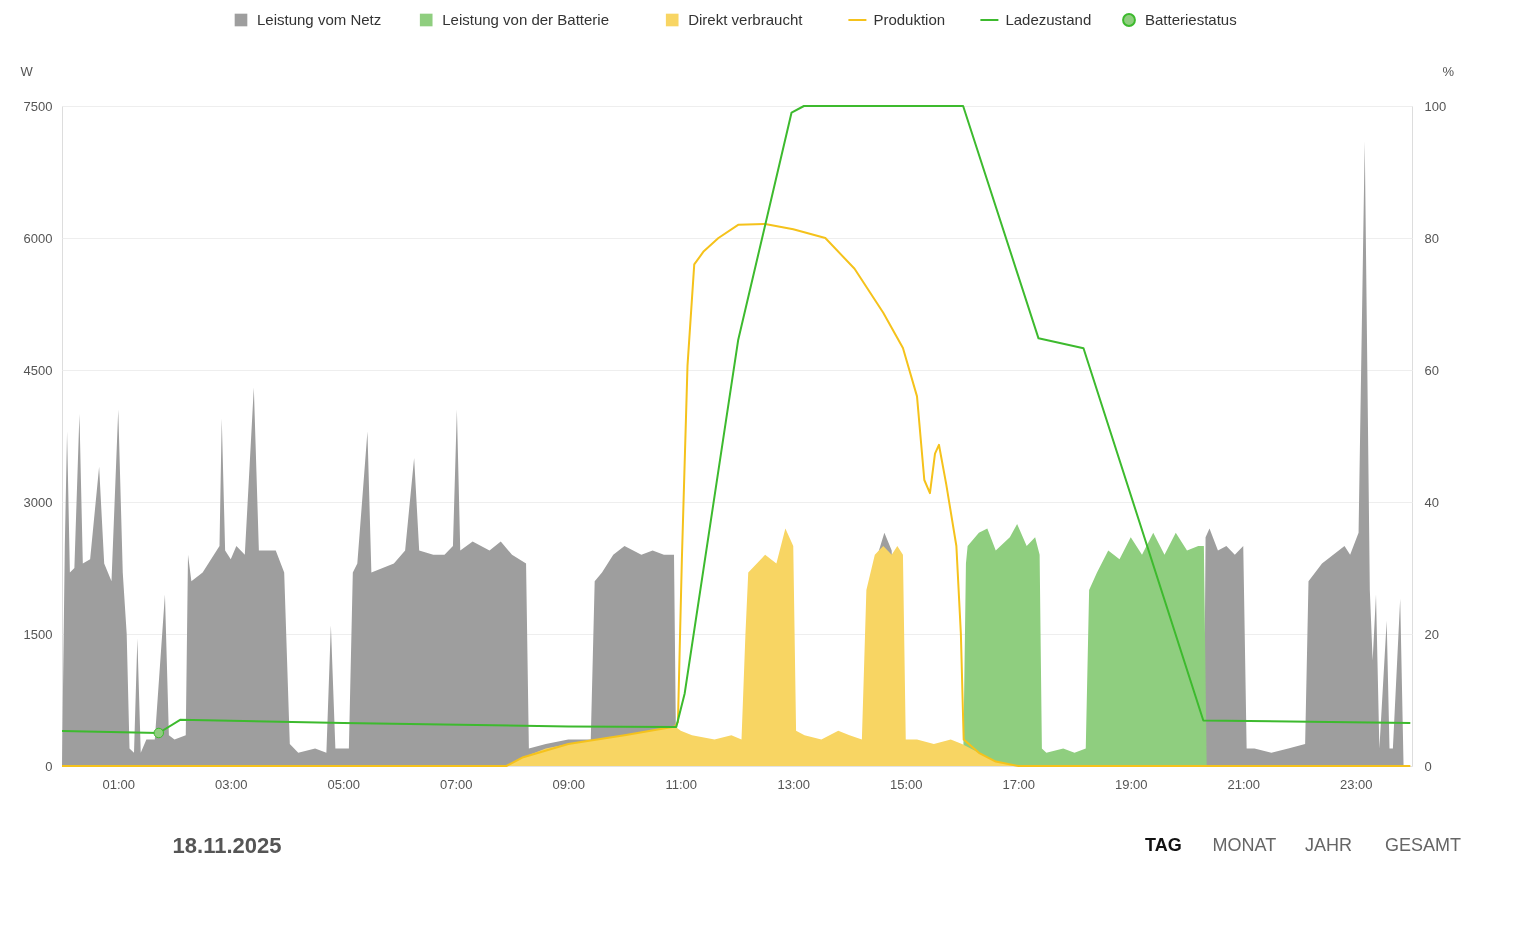 This screenshot has height=926, width=1527. I want to click on x-tick-label: 21:00, so click(1244, 784).